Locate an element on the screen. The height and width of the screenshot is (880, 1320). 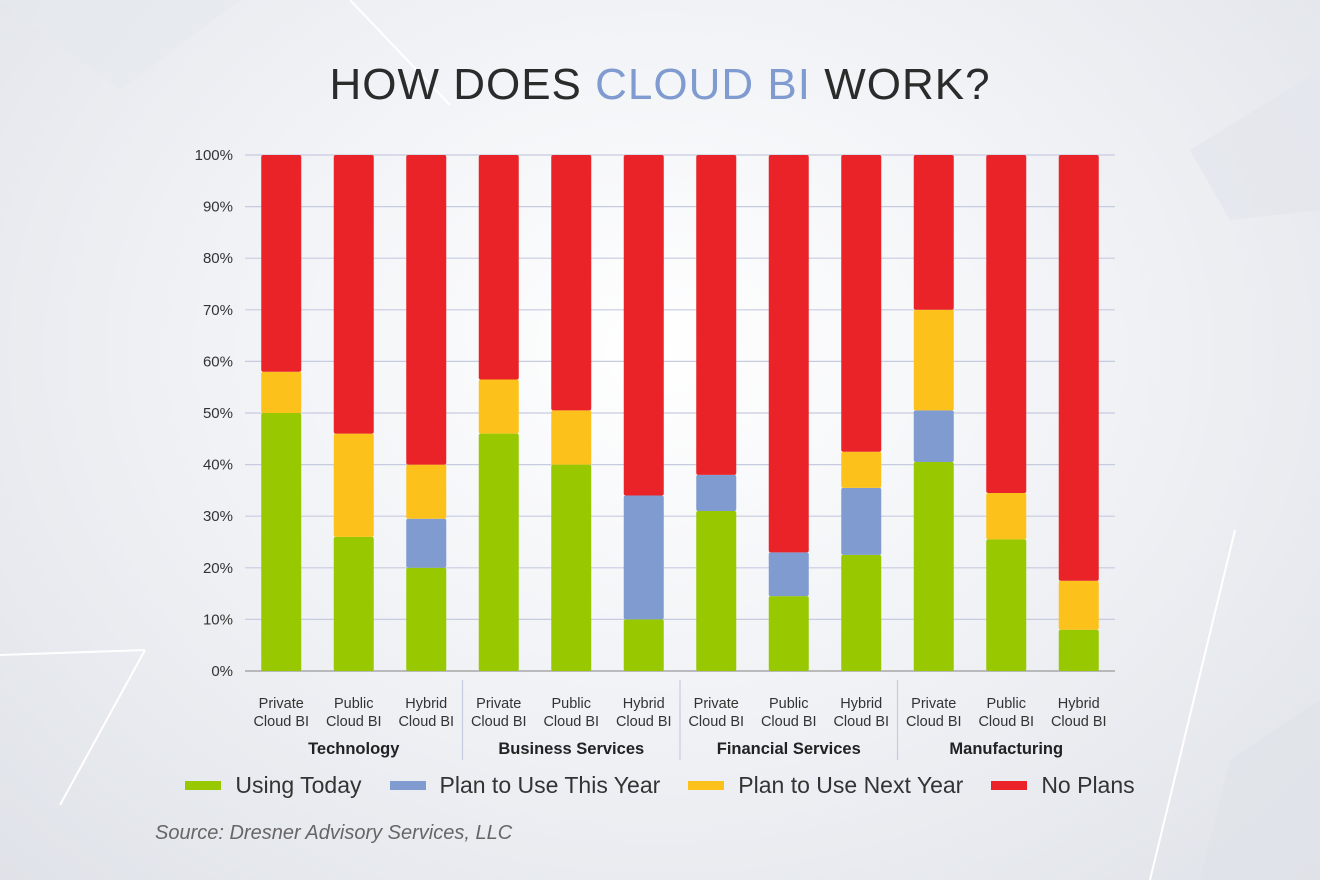
y-tick-label: 40% is located at coordinates (218, 465).